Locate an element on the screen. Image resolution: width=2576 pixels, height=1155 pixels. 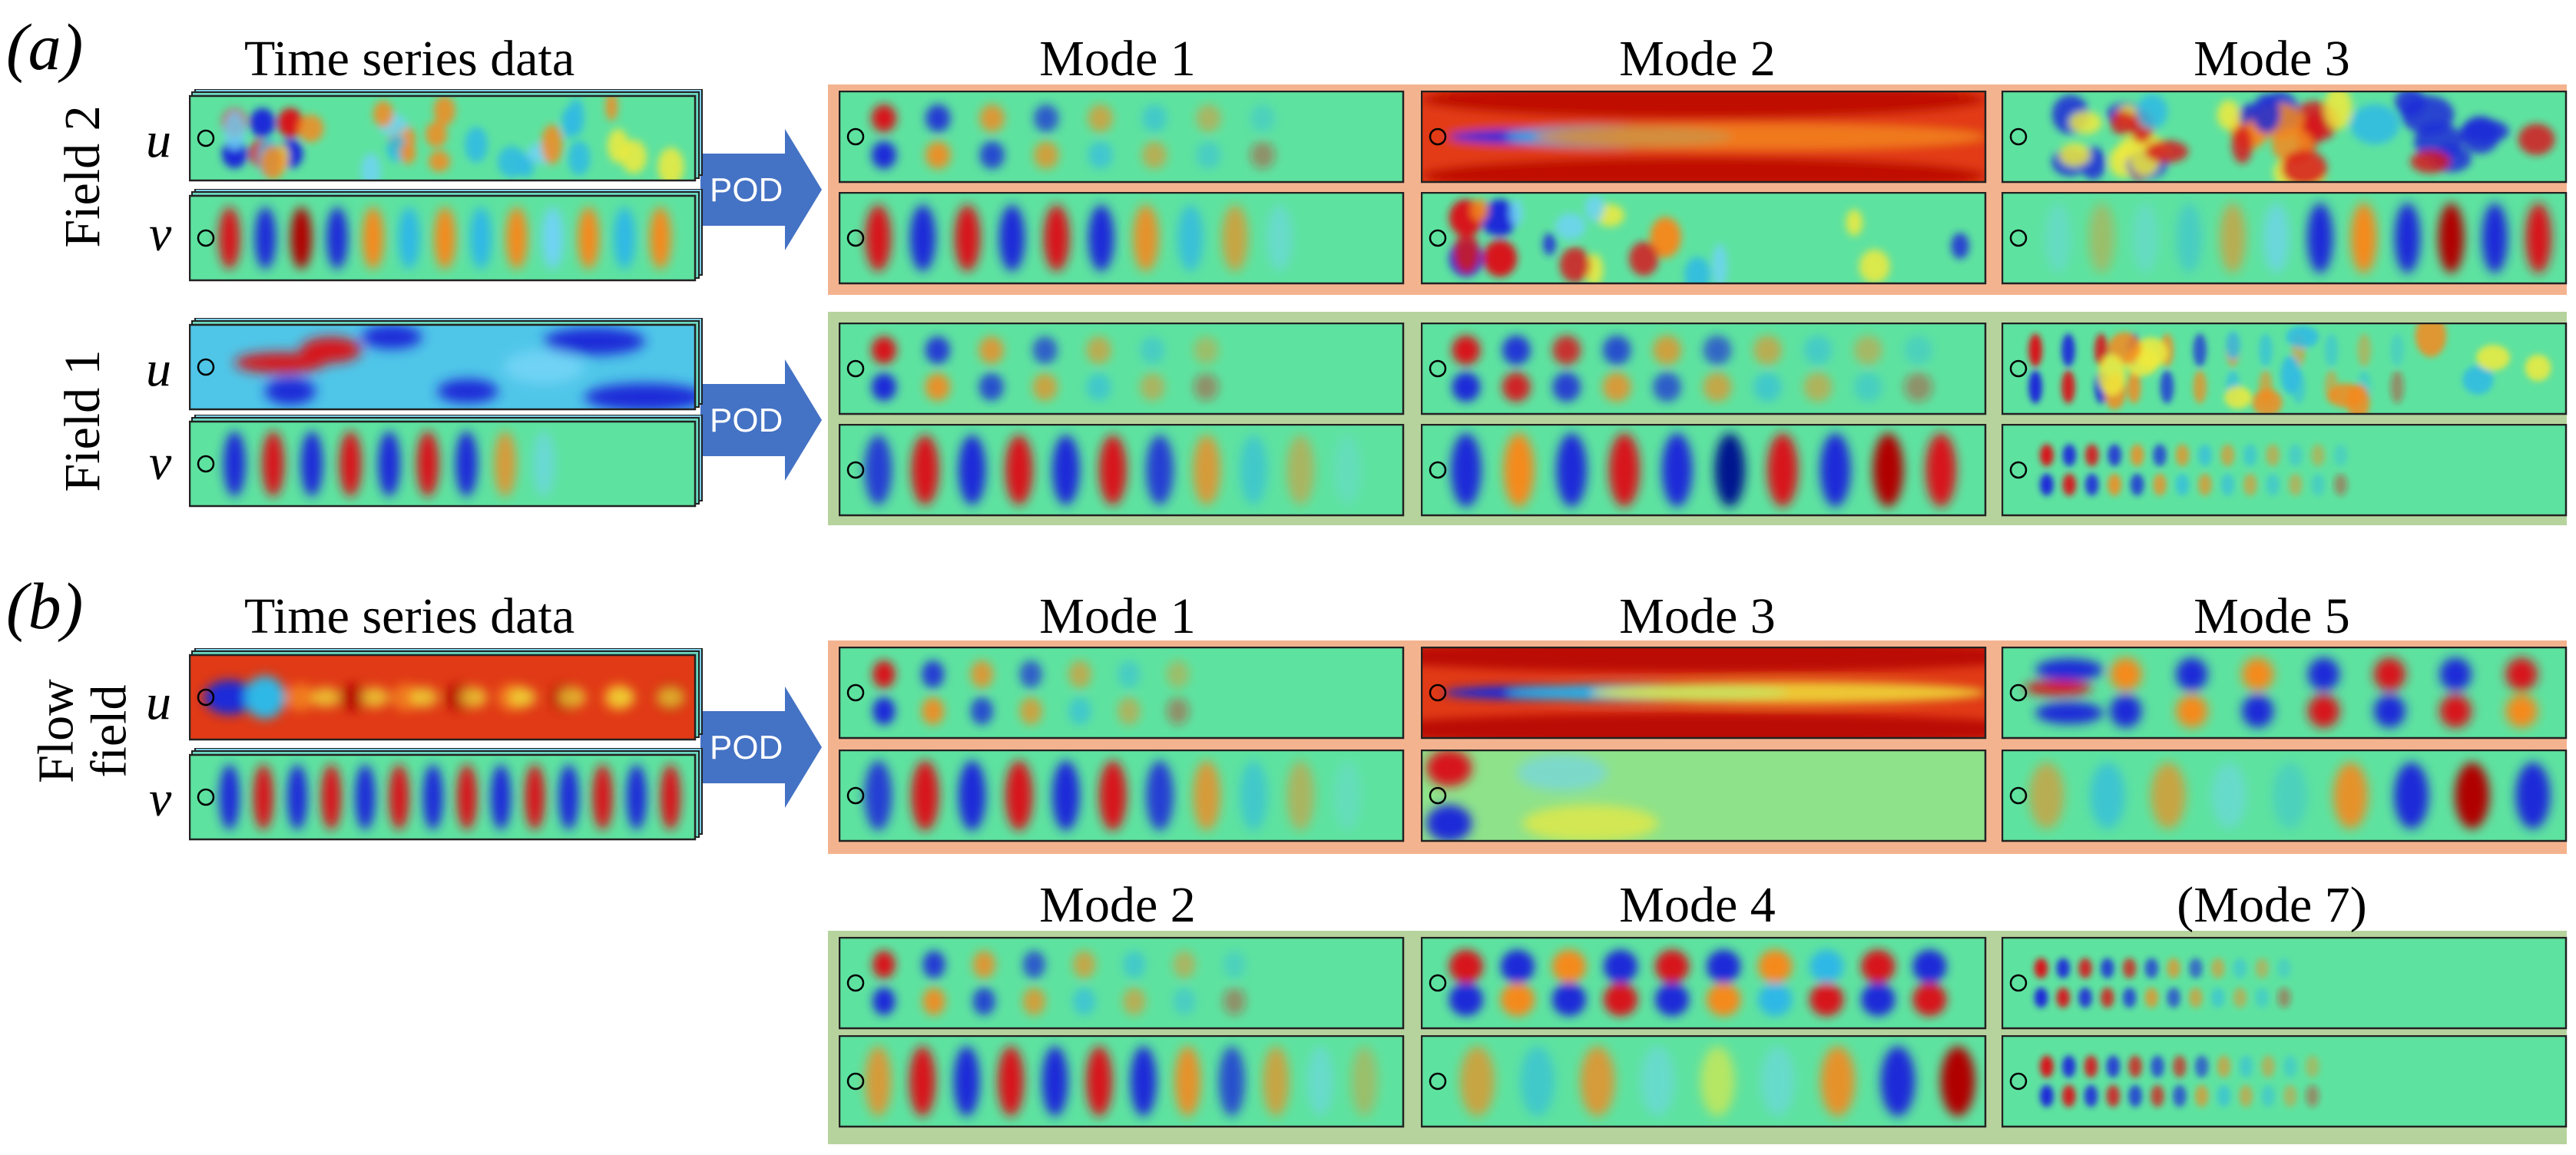
mode-title-b-bottom-1: Mode 2 is located at coordinates (1117, 905).